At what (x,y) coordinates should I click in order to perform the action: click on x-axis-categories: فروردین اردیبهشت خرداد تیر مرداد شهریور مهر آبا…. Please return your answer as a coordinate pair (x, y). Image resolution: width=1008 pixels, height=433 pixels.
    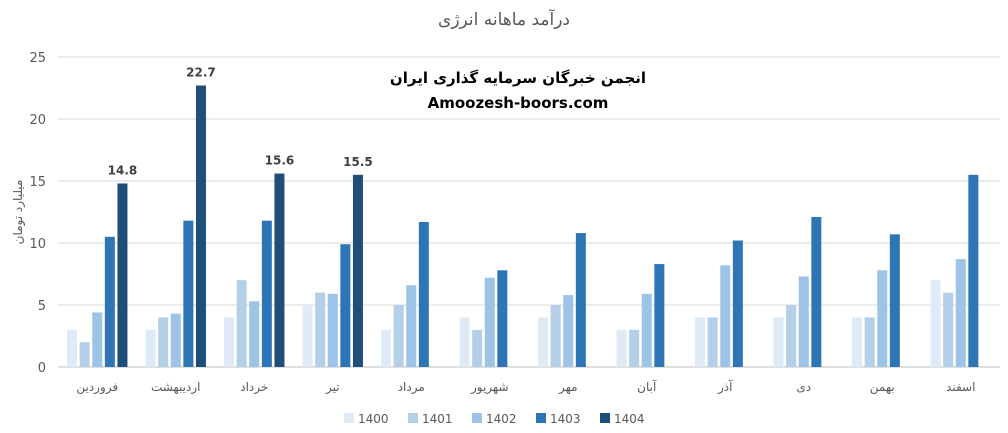
    Looking at the image, I should click on (525, 387).